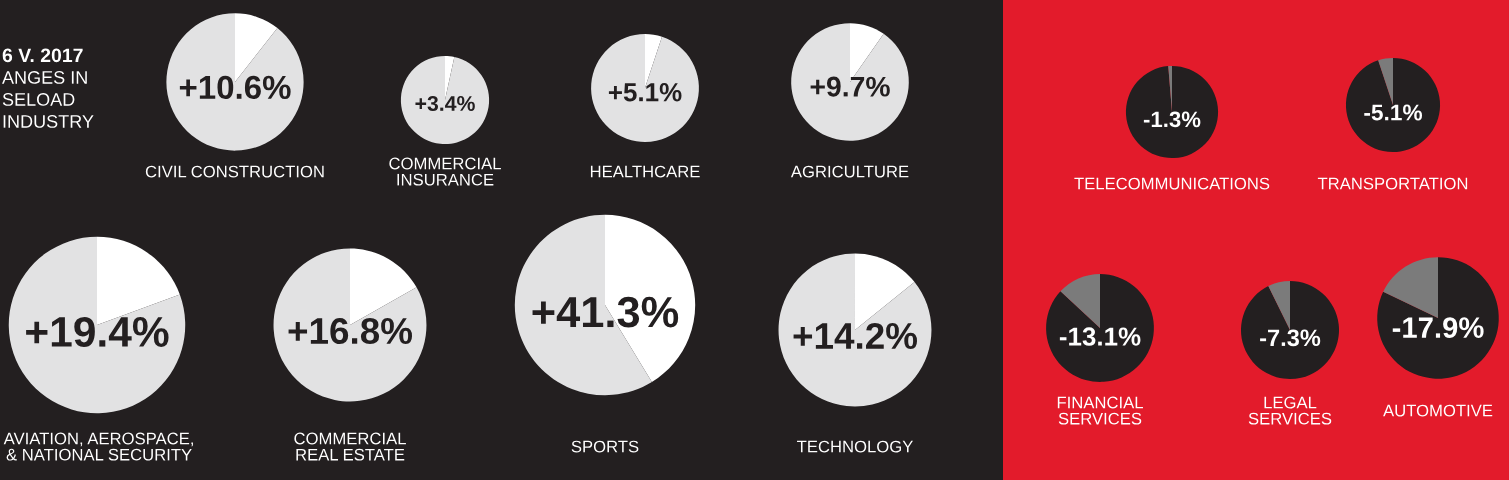  I want to click on text: -17.9%, so click(1438, 328).